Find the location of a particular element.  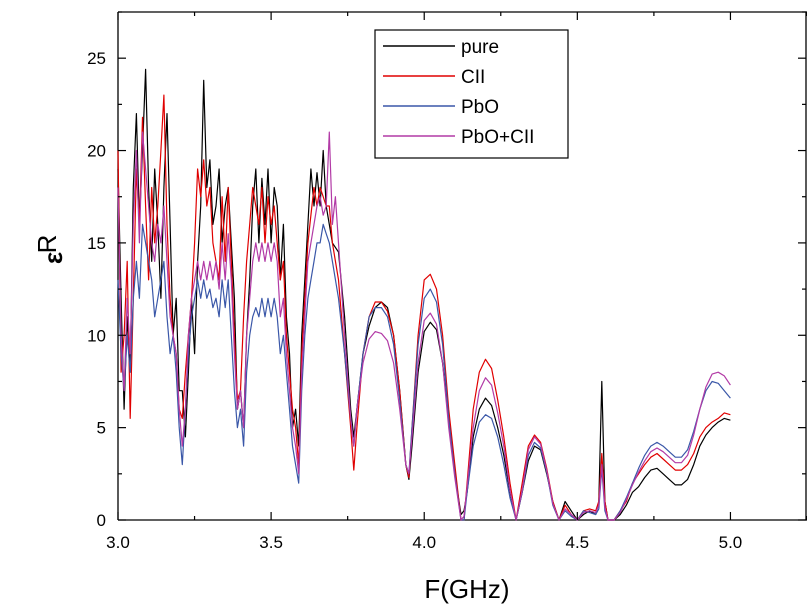

x-axis-label: F(GHz) is located at coordinates (466, 589).